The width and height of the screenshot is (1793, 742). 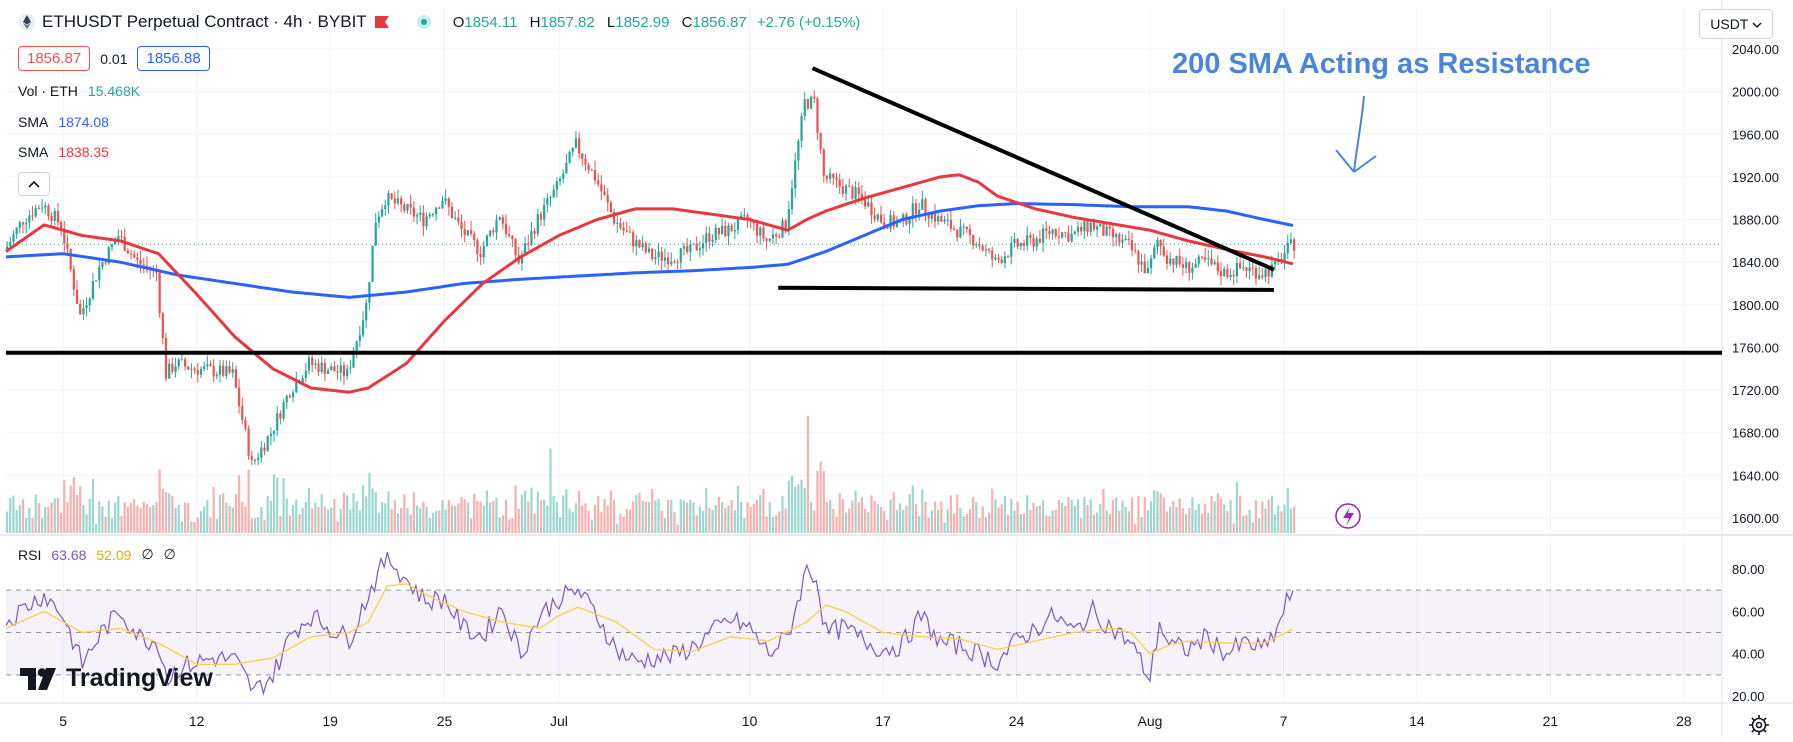 What do you see at coordinates (1755, 518) in the screenshot?
I see `price-tick-label: 1600.00` at bounding box center [1755, 518].